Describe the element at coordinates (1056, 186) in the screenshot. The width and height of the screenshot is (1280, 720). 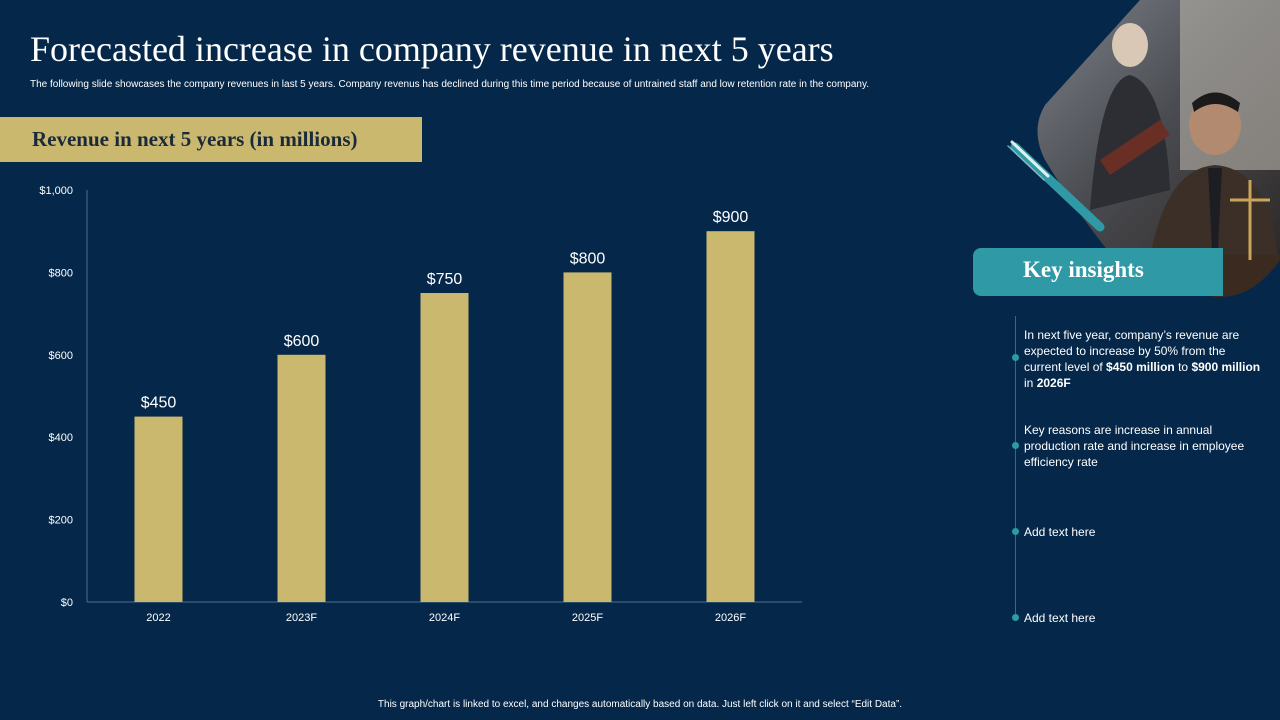
I see `pen-icon` at that location.